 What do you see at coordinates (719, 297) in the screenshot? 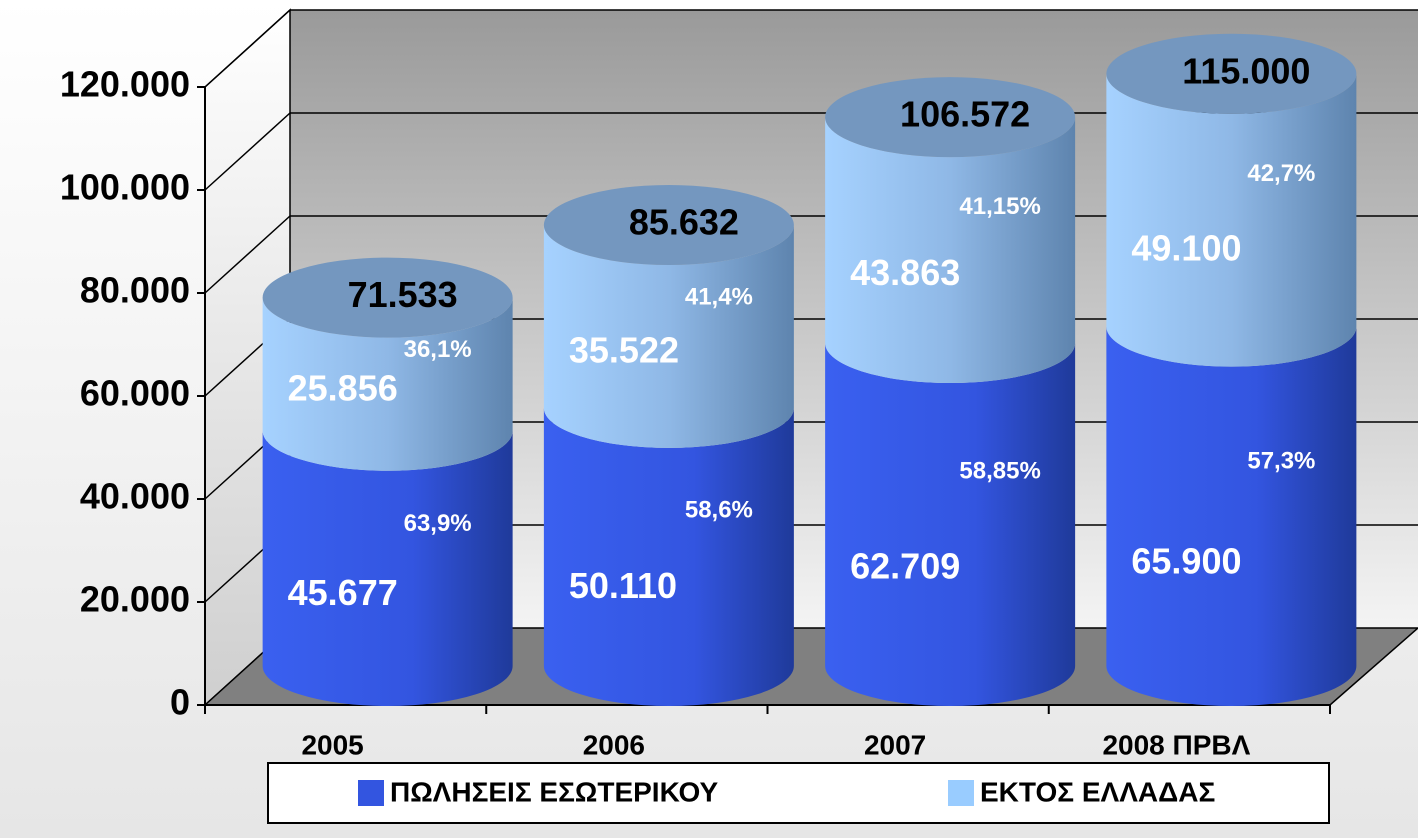
I see `percent-label: 41,4%` at bounding box center [719, 297].